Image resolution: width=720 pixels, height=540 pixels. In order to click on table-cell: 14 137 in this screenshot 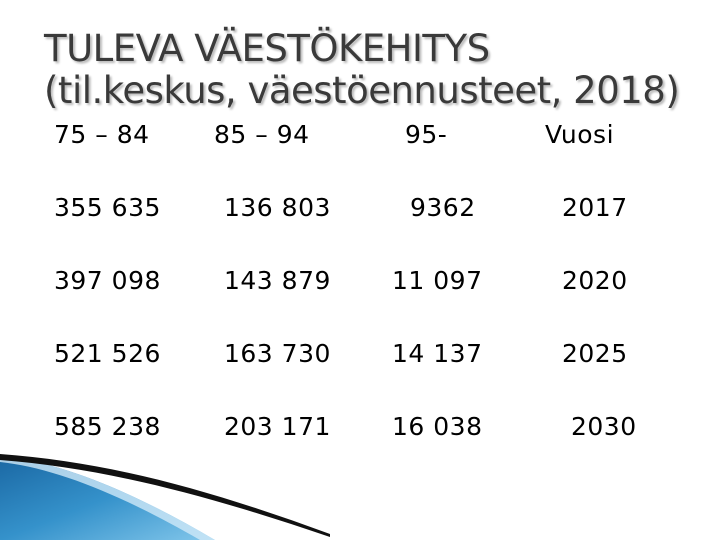, I will do `click(437, 353)`.